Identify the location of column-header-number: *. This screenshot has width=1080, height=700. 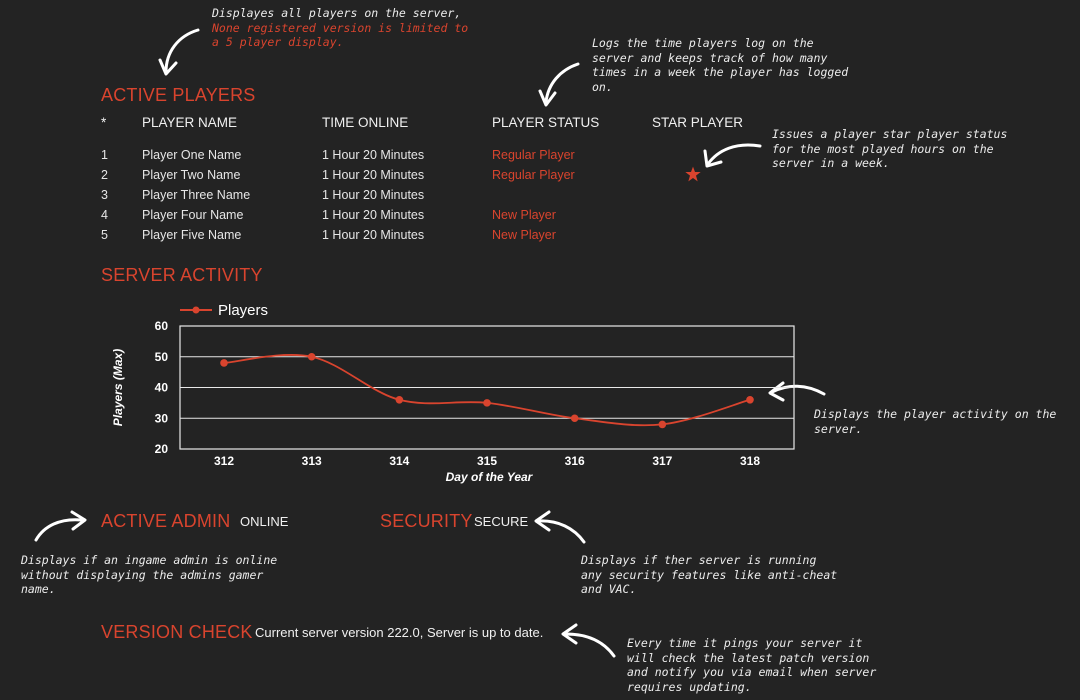
(104, 122).